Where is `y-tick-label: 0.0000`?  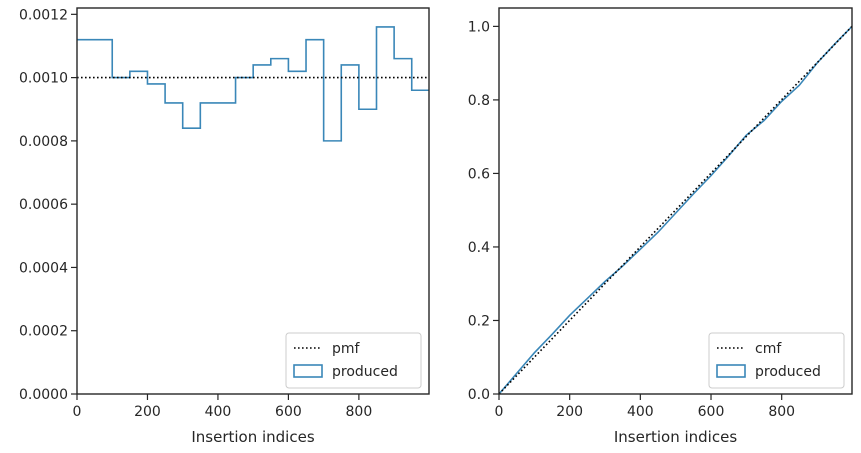 y-tick-label: 0.0000 is located at coordinates (43, 395).